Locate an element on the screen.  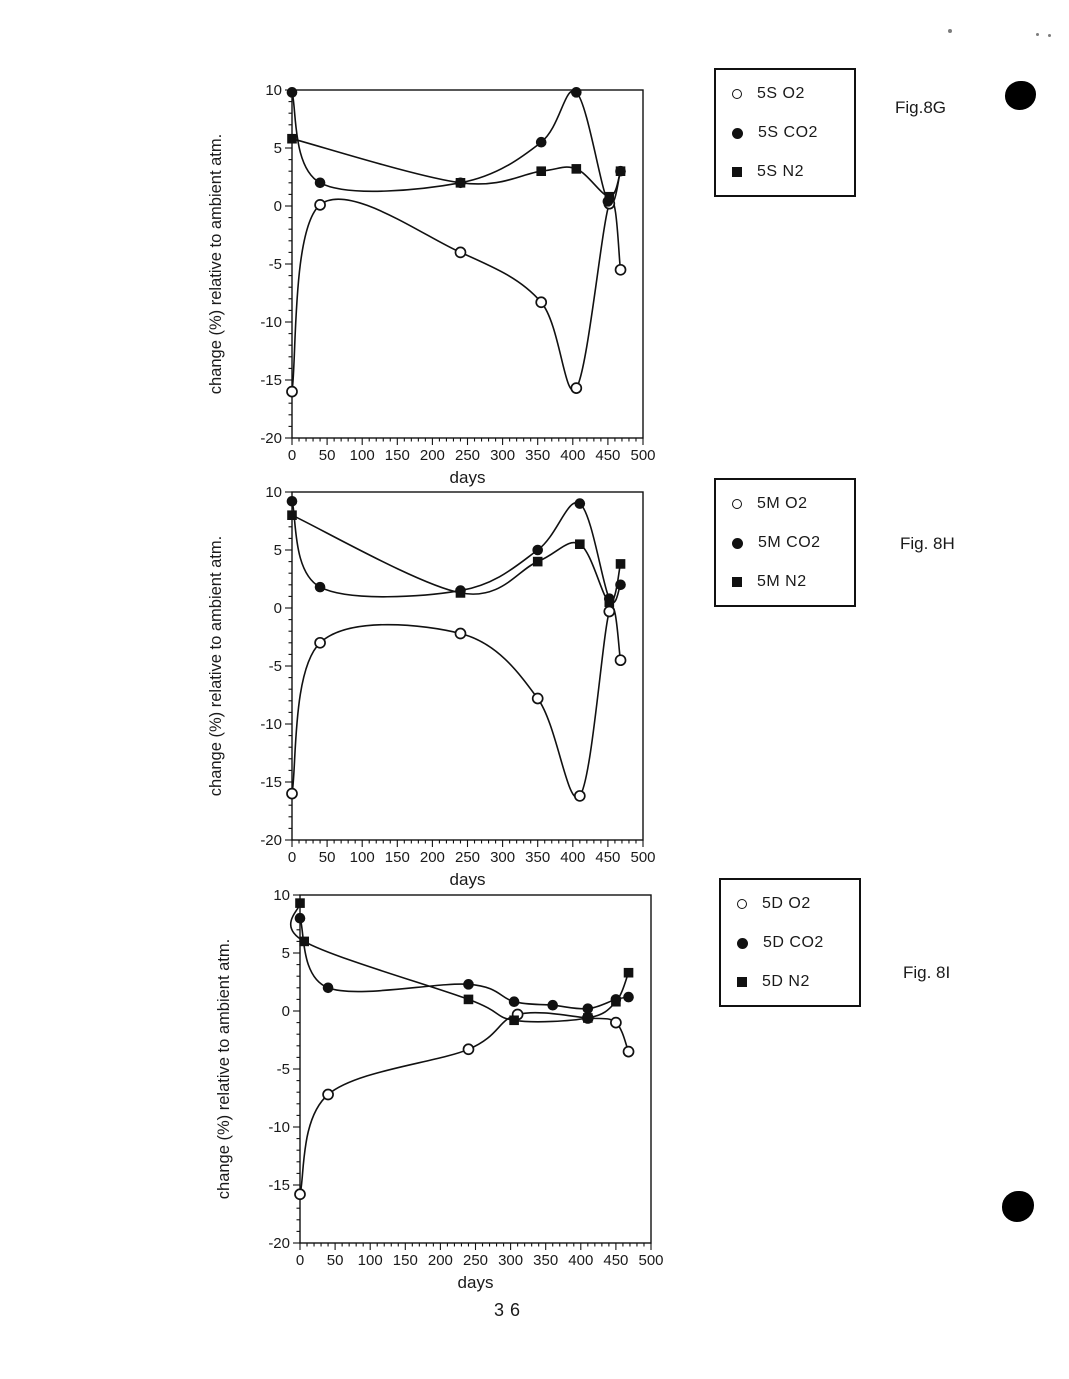
legend-5m: 5M O2 5M CO2 5M N2 is located at coordinates (785, 542).